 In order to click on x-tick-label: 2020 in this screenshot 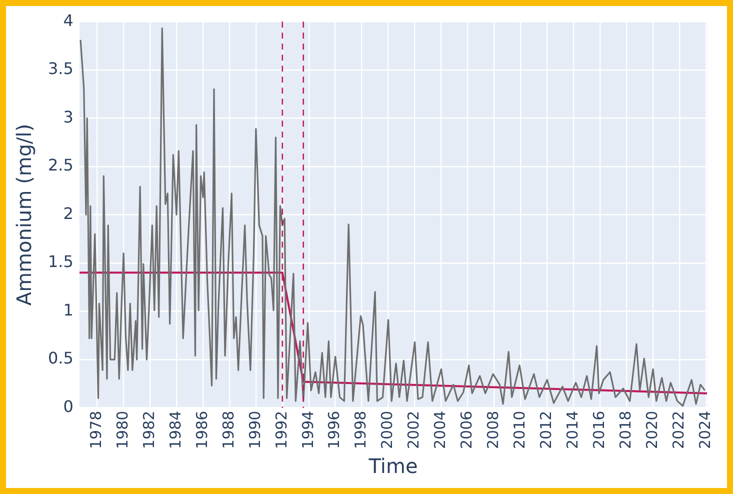, I will do `click(651, 430)`.